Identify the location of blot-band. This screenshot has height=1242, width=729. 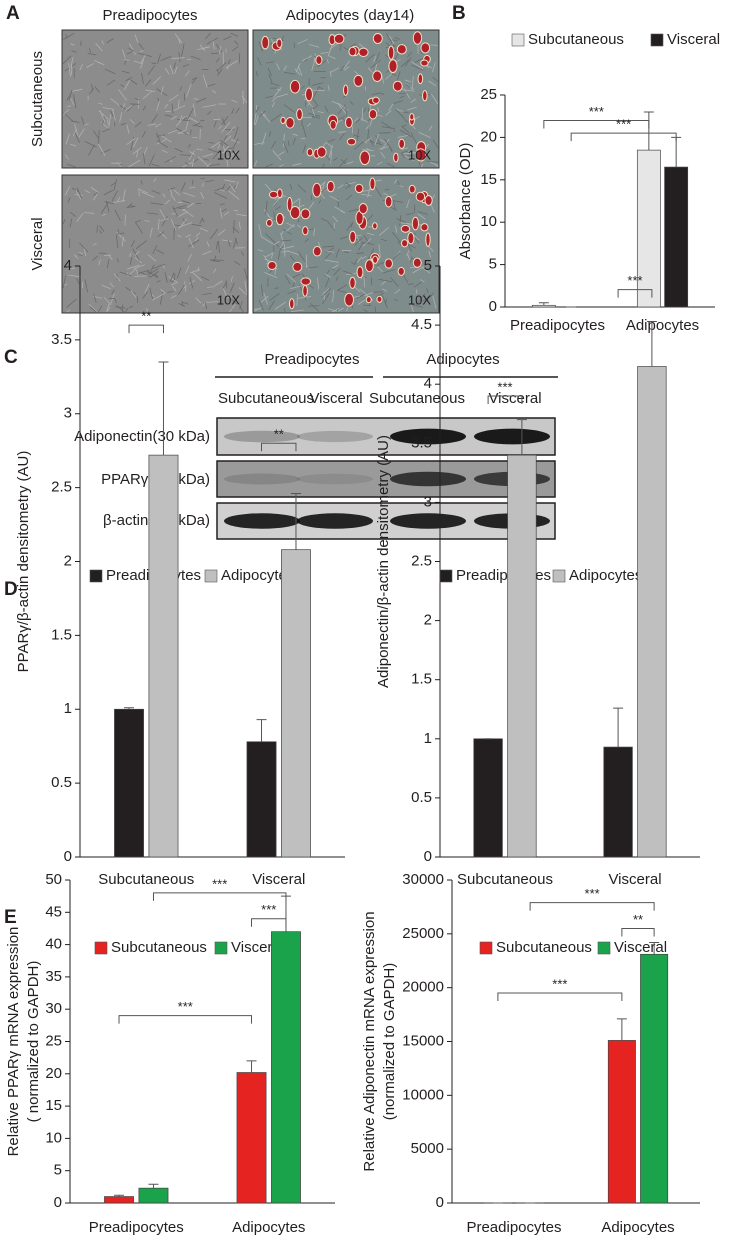
(512, 436).